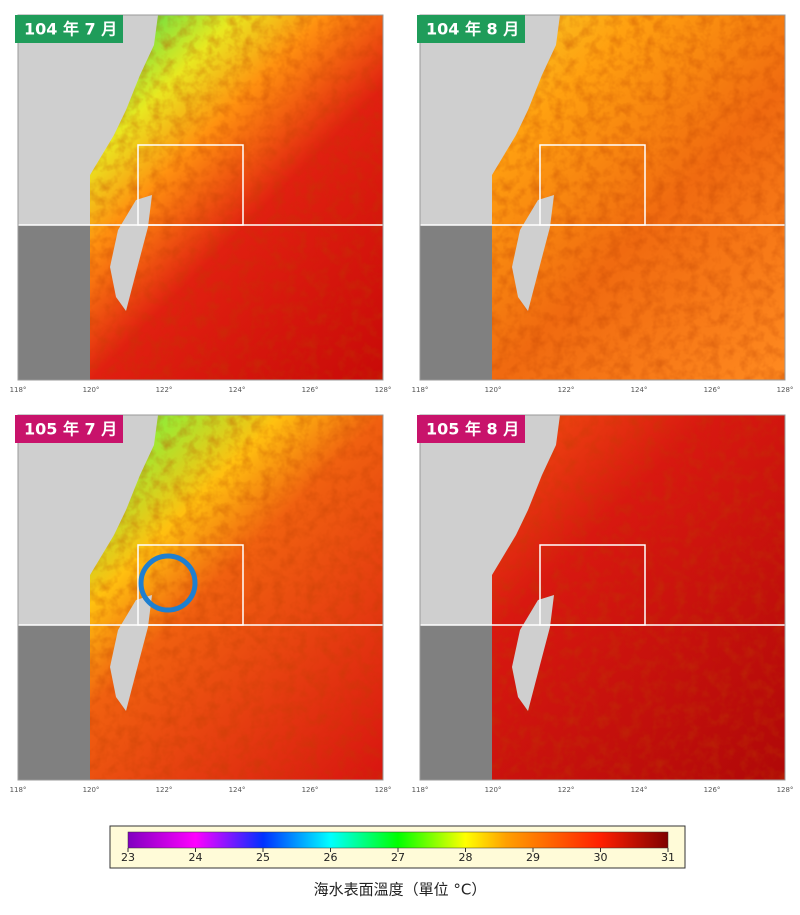  What do you see at coordinates (400, 890) in the screenshot?
I see `caption: 海水表面溫度（單位 °C）` at bounding box center [400, 890].